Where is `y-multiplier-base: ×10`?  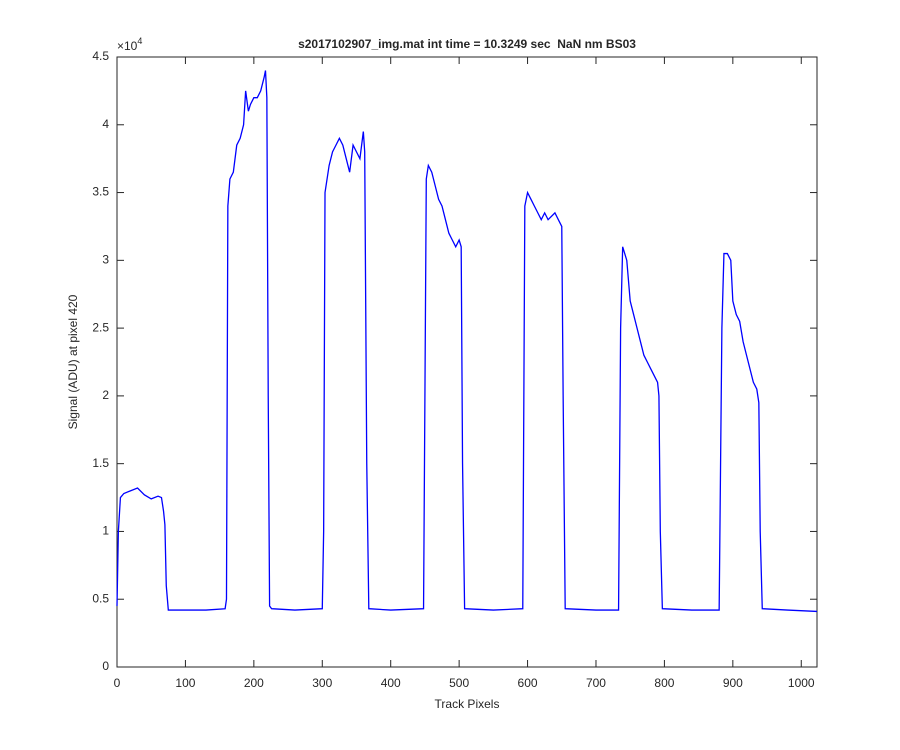
y-multiplier-base: ×10 is located at coordinates (127, 46).